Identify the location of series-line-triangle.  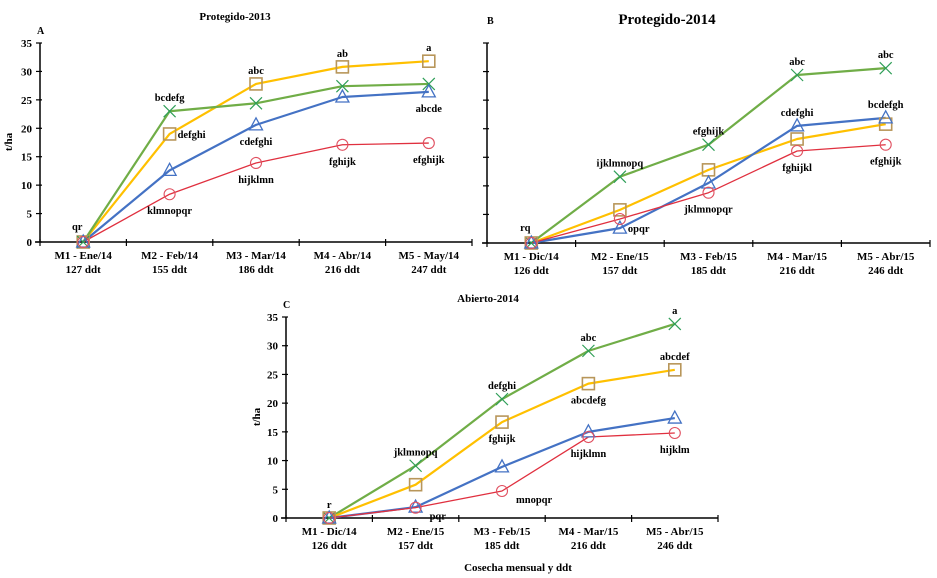
(502, 468).